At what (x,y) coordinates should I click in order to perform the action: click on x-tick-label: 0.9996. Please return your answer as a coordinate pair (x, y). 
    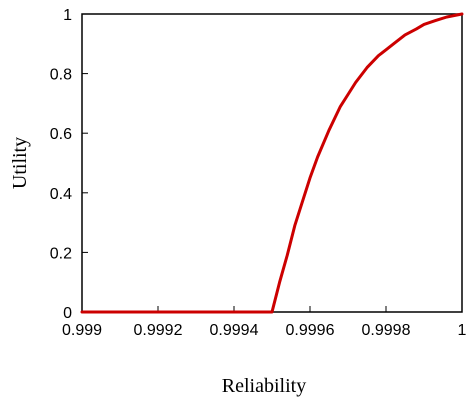
    Looking at the image, I should click on (310, 330).